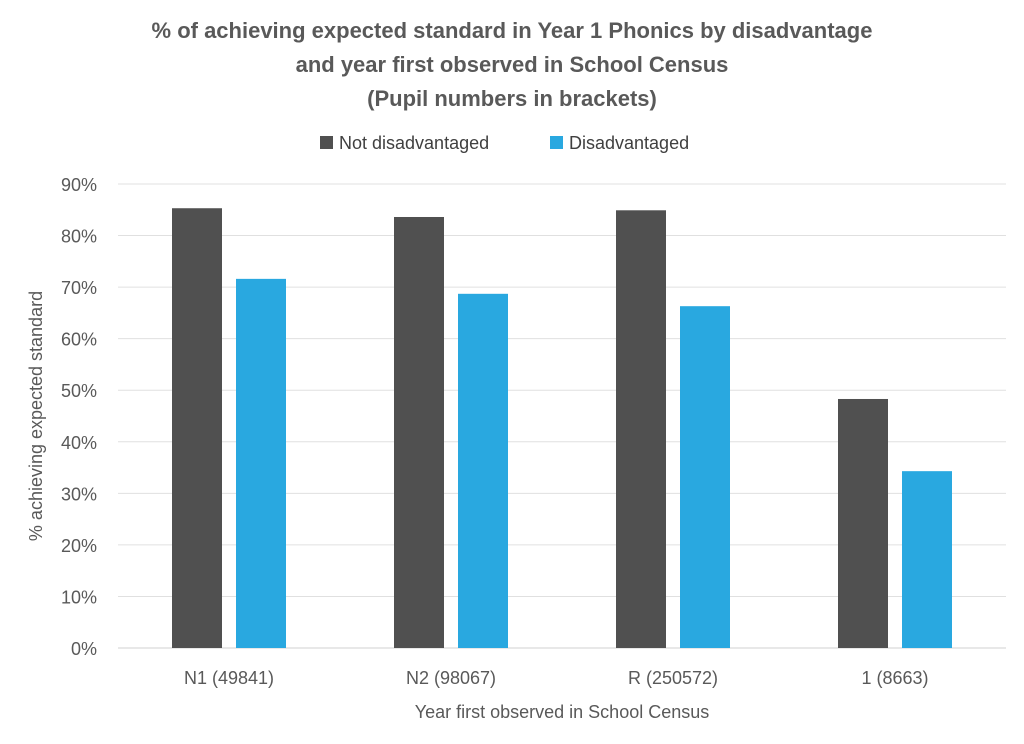 This screenshot has height=744, width=1024. What do you see at coordinates (79, 391) in the screenshot?
I see `y-tick-label: 50%` at bounding box center [79, 391].